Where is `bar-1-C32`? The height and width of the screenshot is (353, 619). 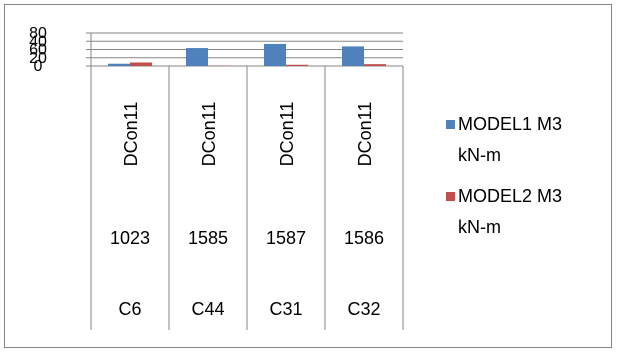 bar-1-C32 is located at coordinates (353, 56).